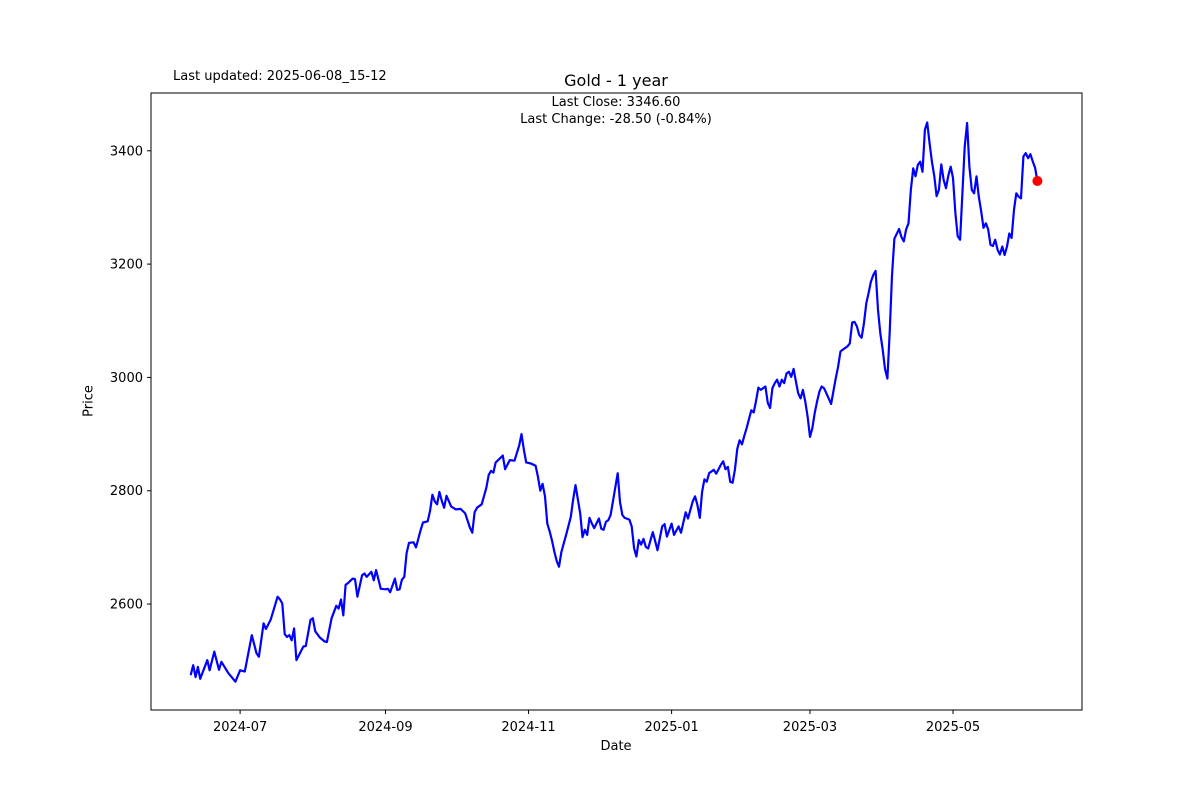  I want to click on x-tick-label: 2025-01, so click(671, 727).